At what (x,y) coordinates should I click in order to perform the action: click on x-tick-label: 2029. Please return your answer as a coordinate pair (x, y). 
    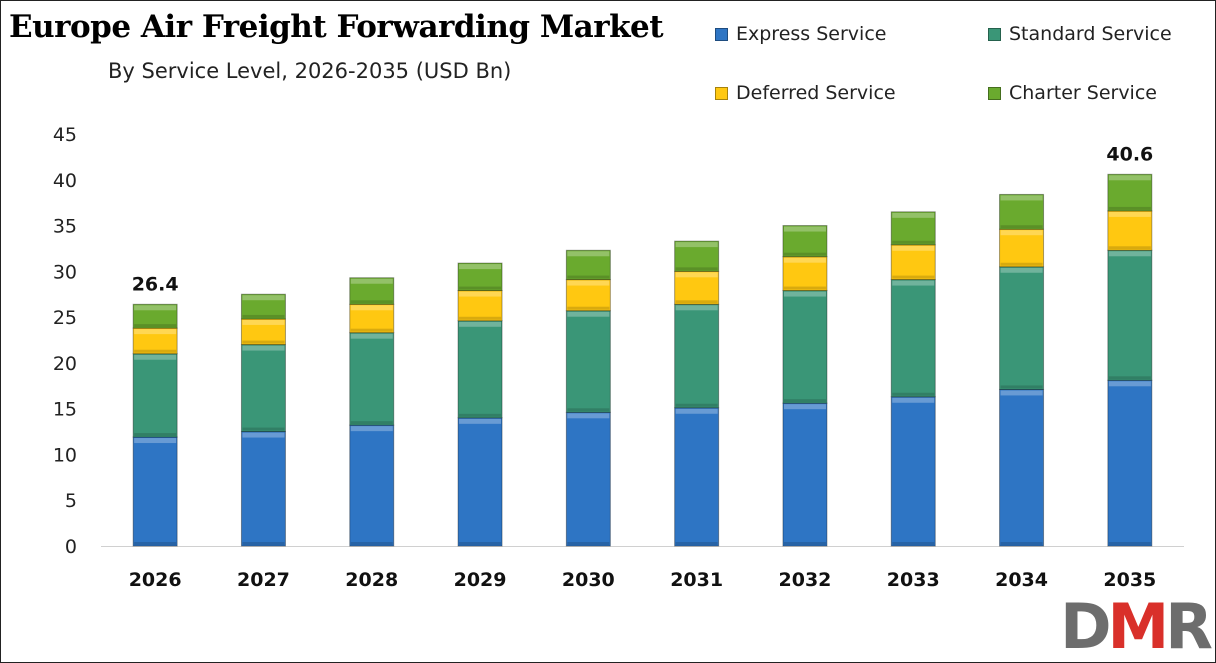
    Looking at the image, I should click on (480, 580).